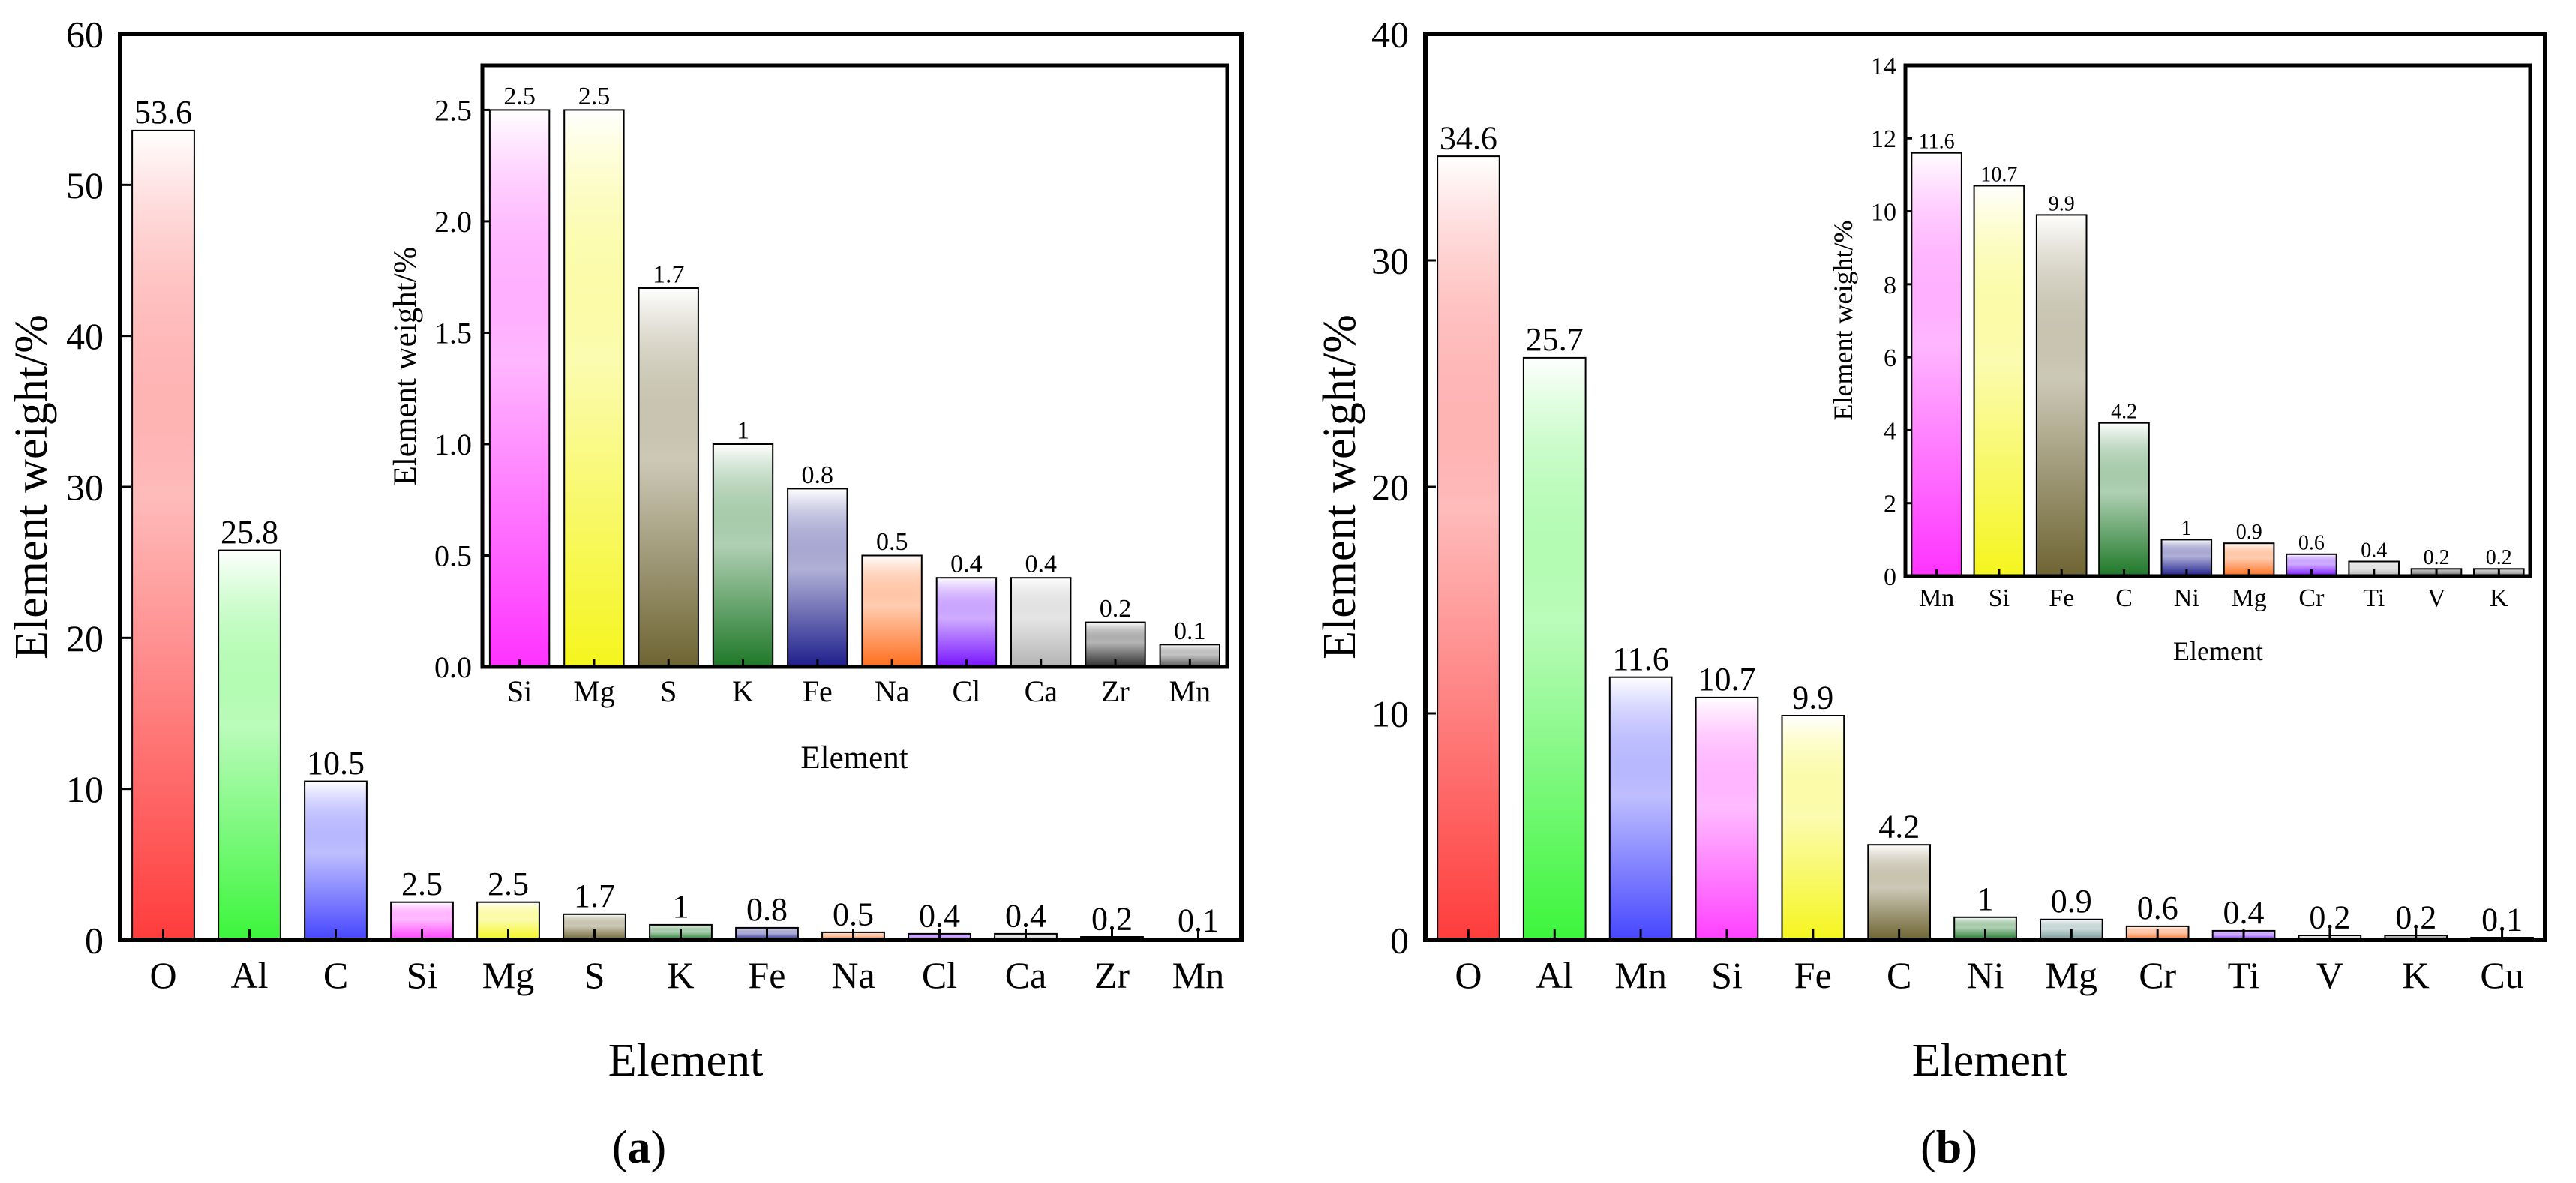 The image size is (2576, 1183). What do you see at coordinates (1727, 818) in the screenshot?
I see `b-main-bar-si` at bounding box center [1727, 818].